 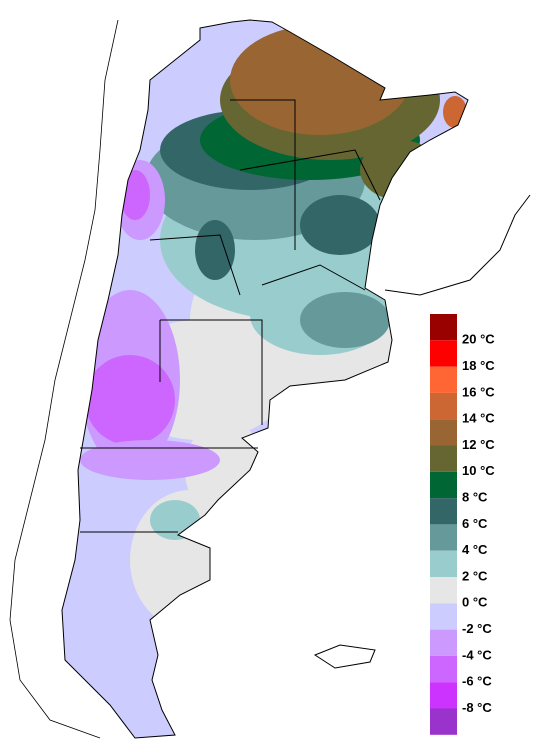 What do you see at coordinates (478, 339) in the screenshot?
I see `legend-label: 20 °C` at bounding box center [478, 339].